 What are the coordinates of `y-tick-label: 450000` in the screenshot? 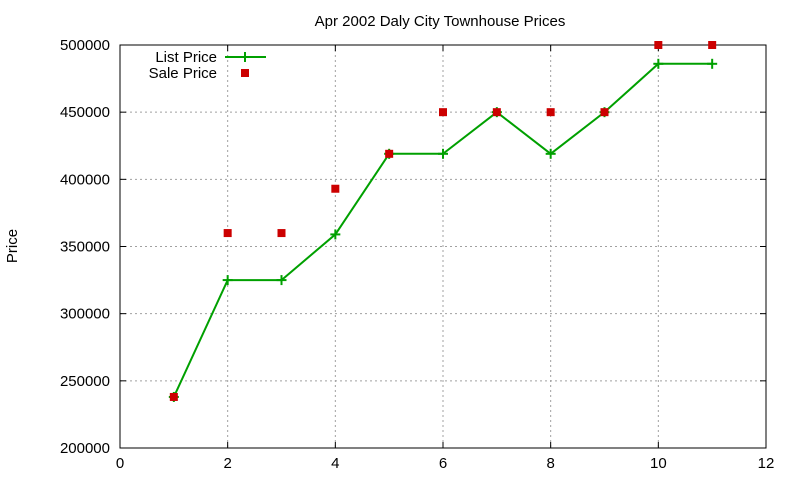 It's located at (85, 112).